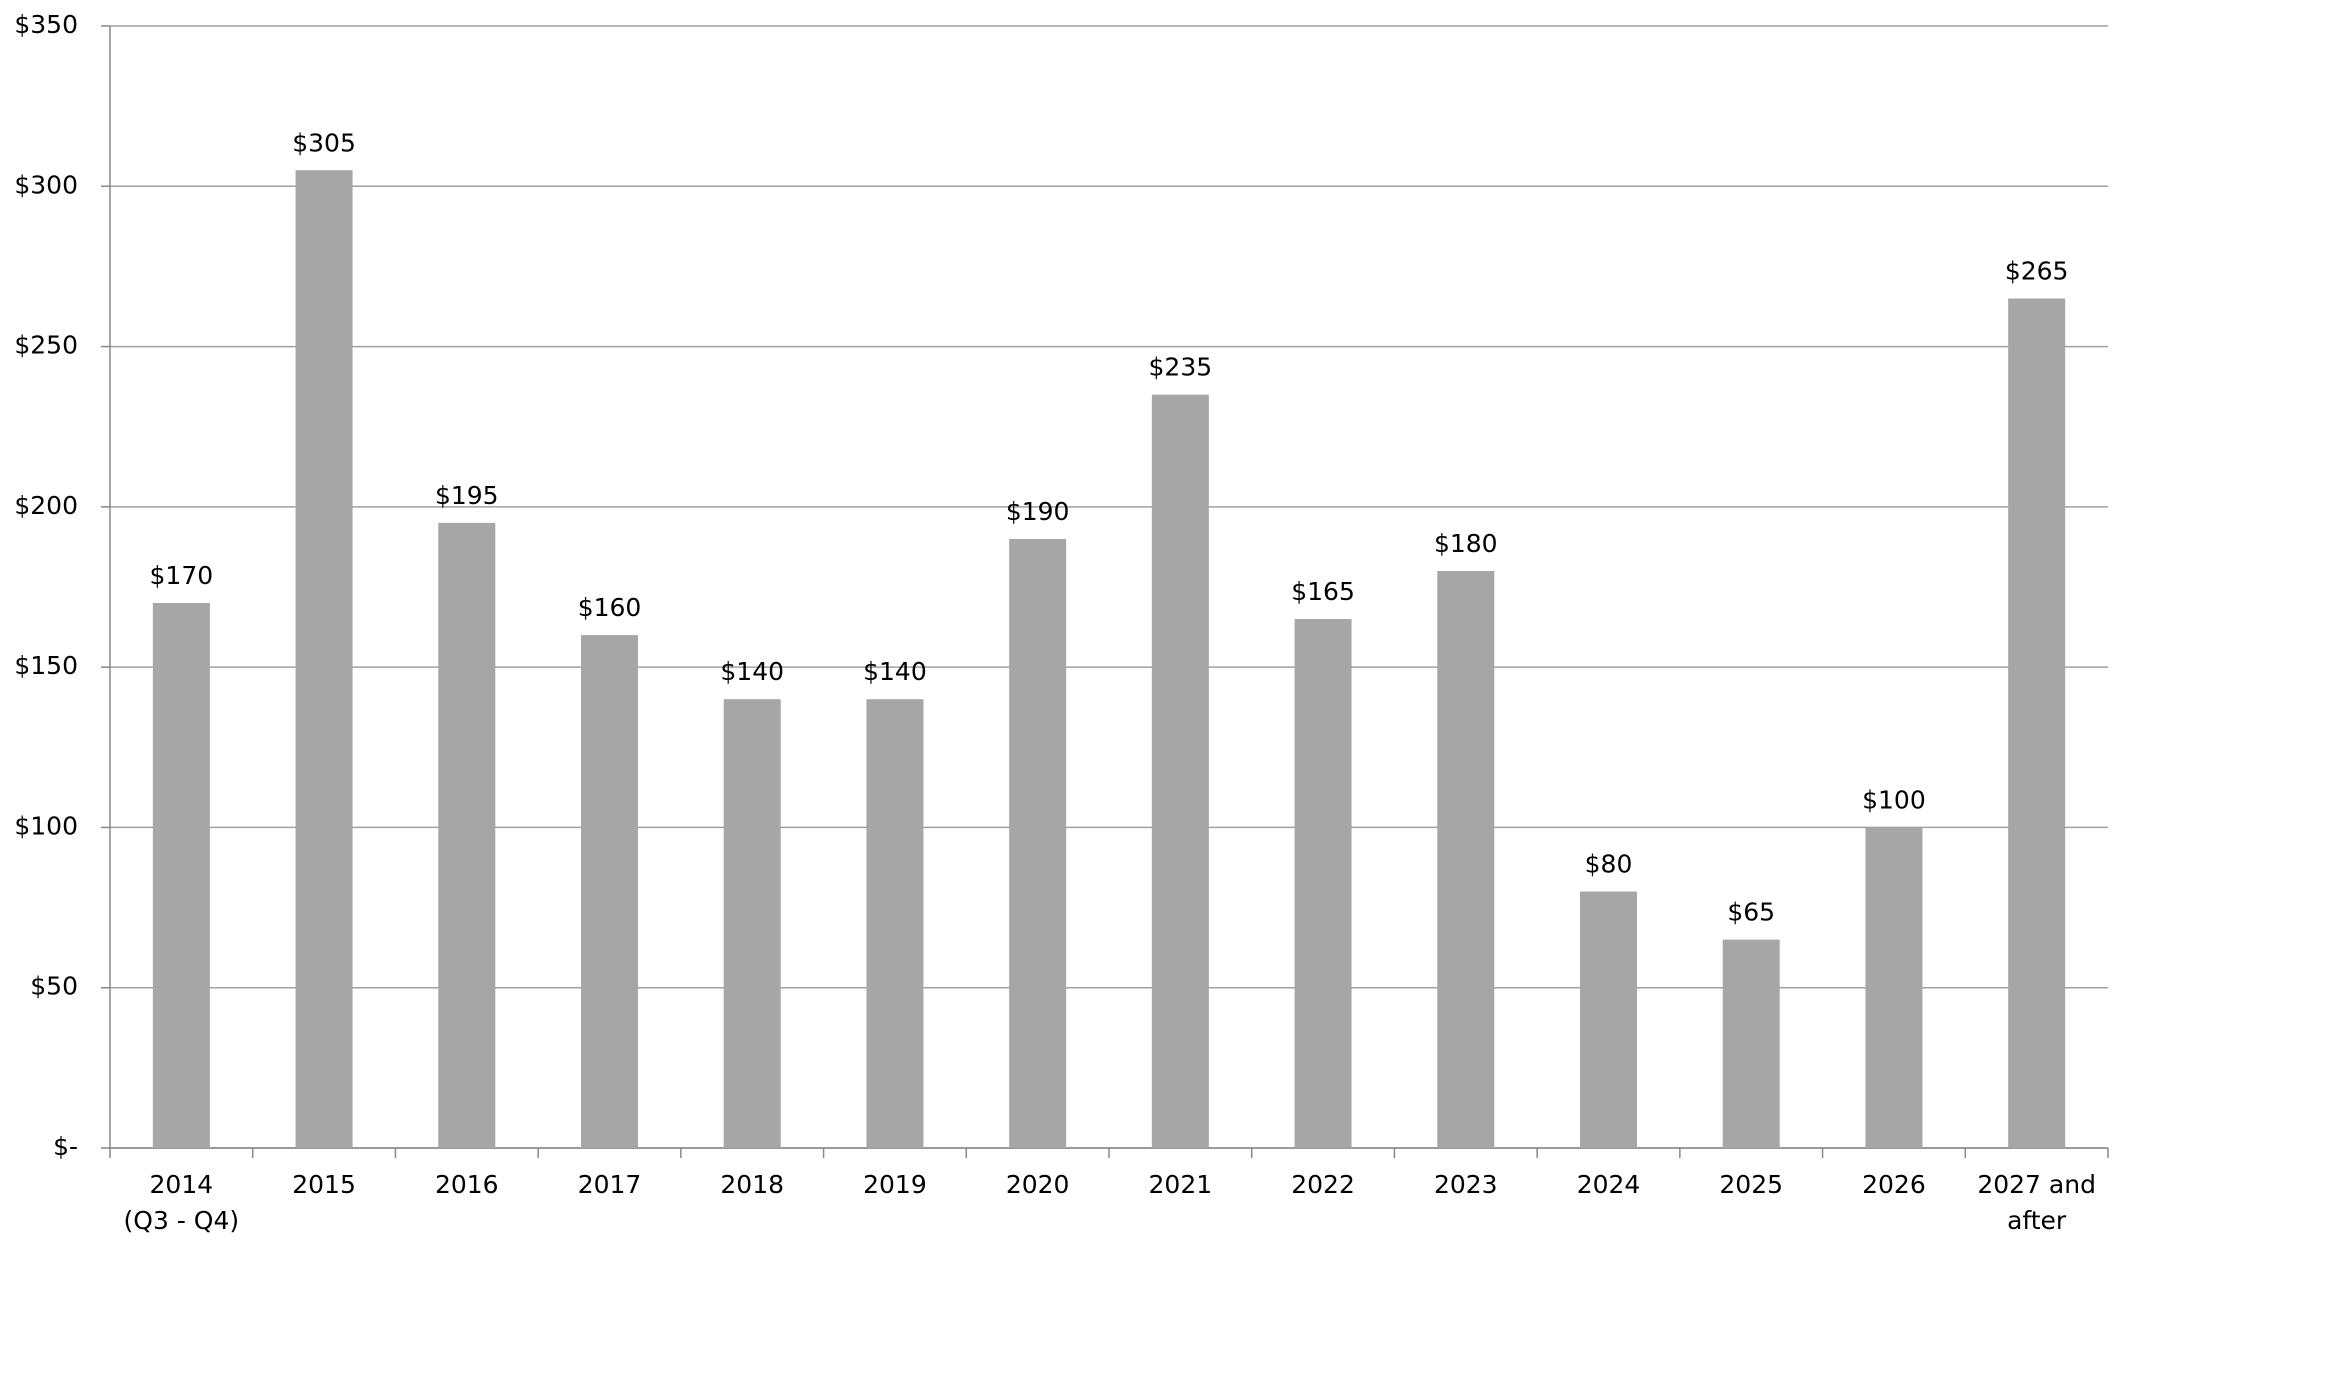  Describe the element at coordinates (467, 1184) in the screenshot. I see `x-tick-label: 2016` at that location.